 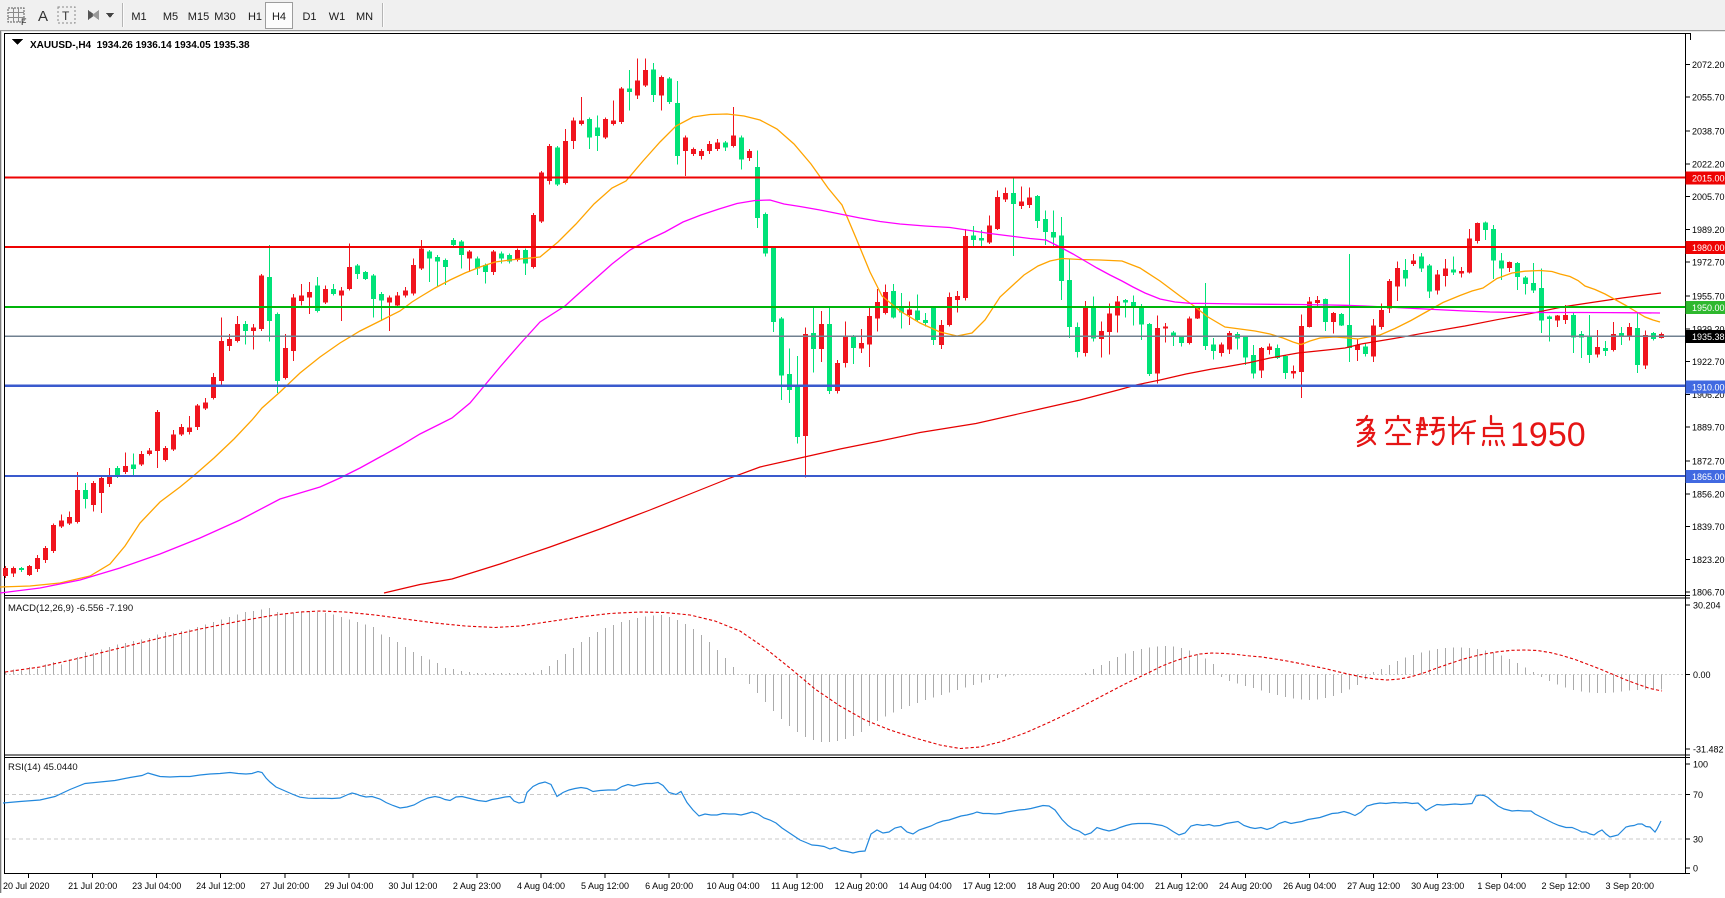 What do you see at coordinates (309, 17) in the screenshot?
I see `svg-text: D1` at bounding box center [309, 17].